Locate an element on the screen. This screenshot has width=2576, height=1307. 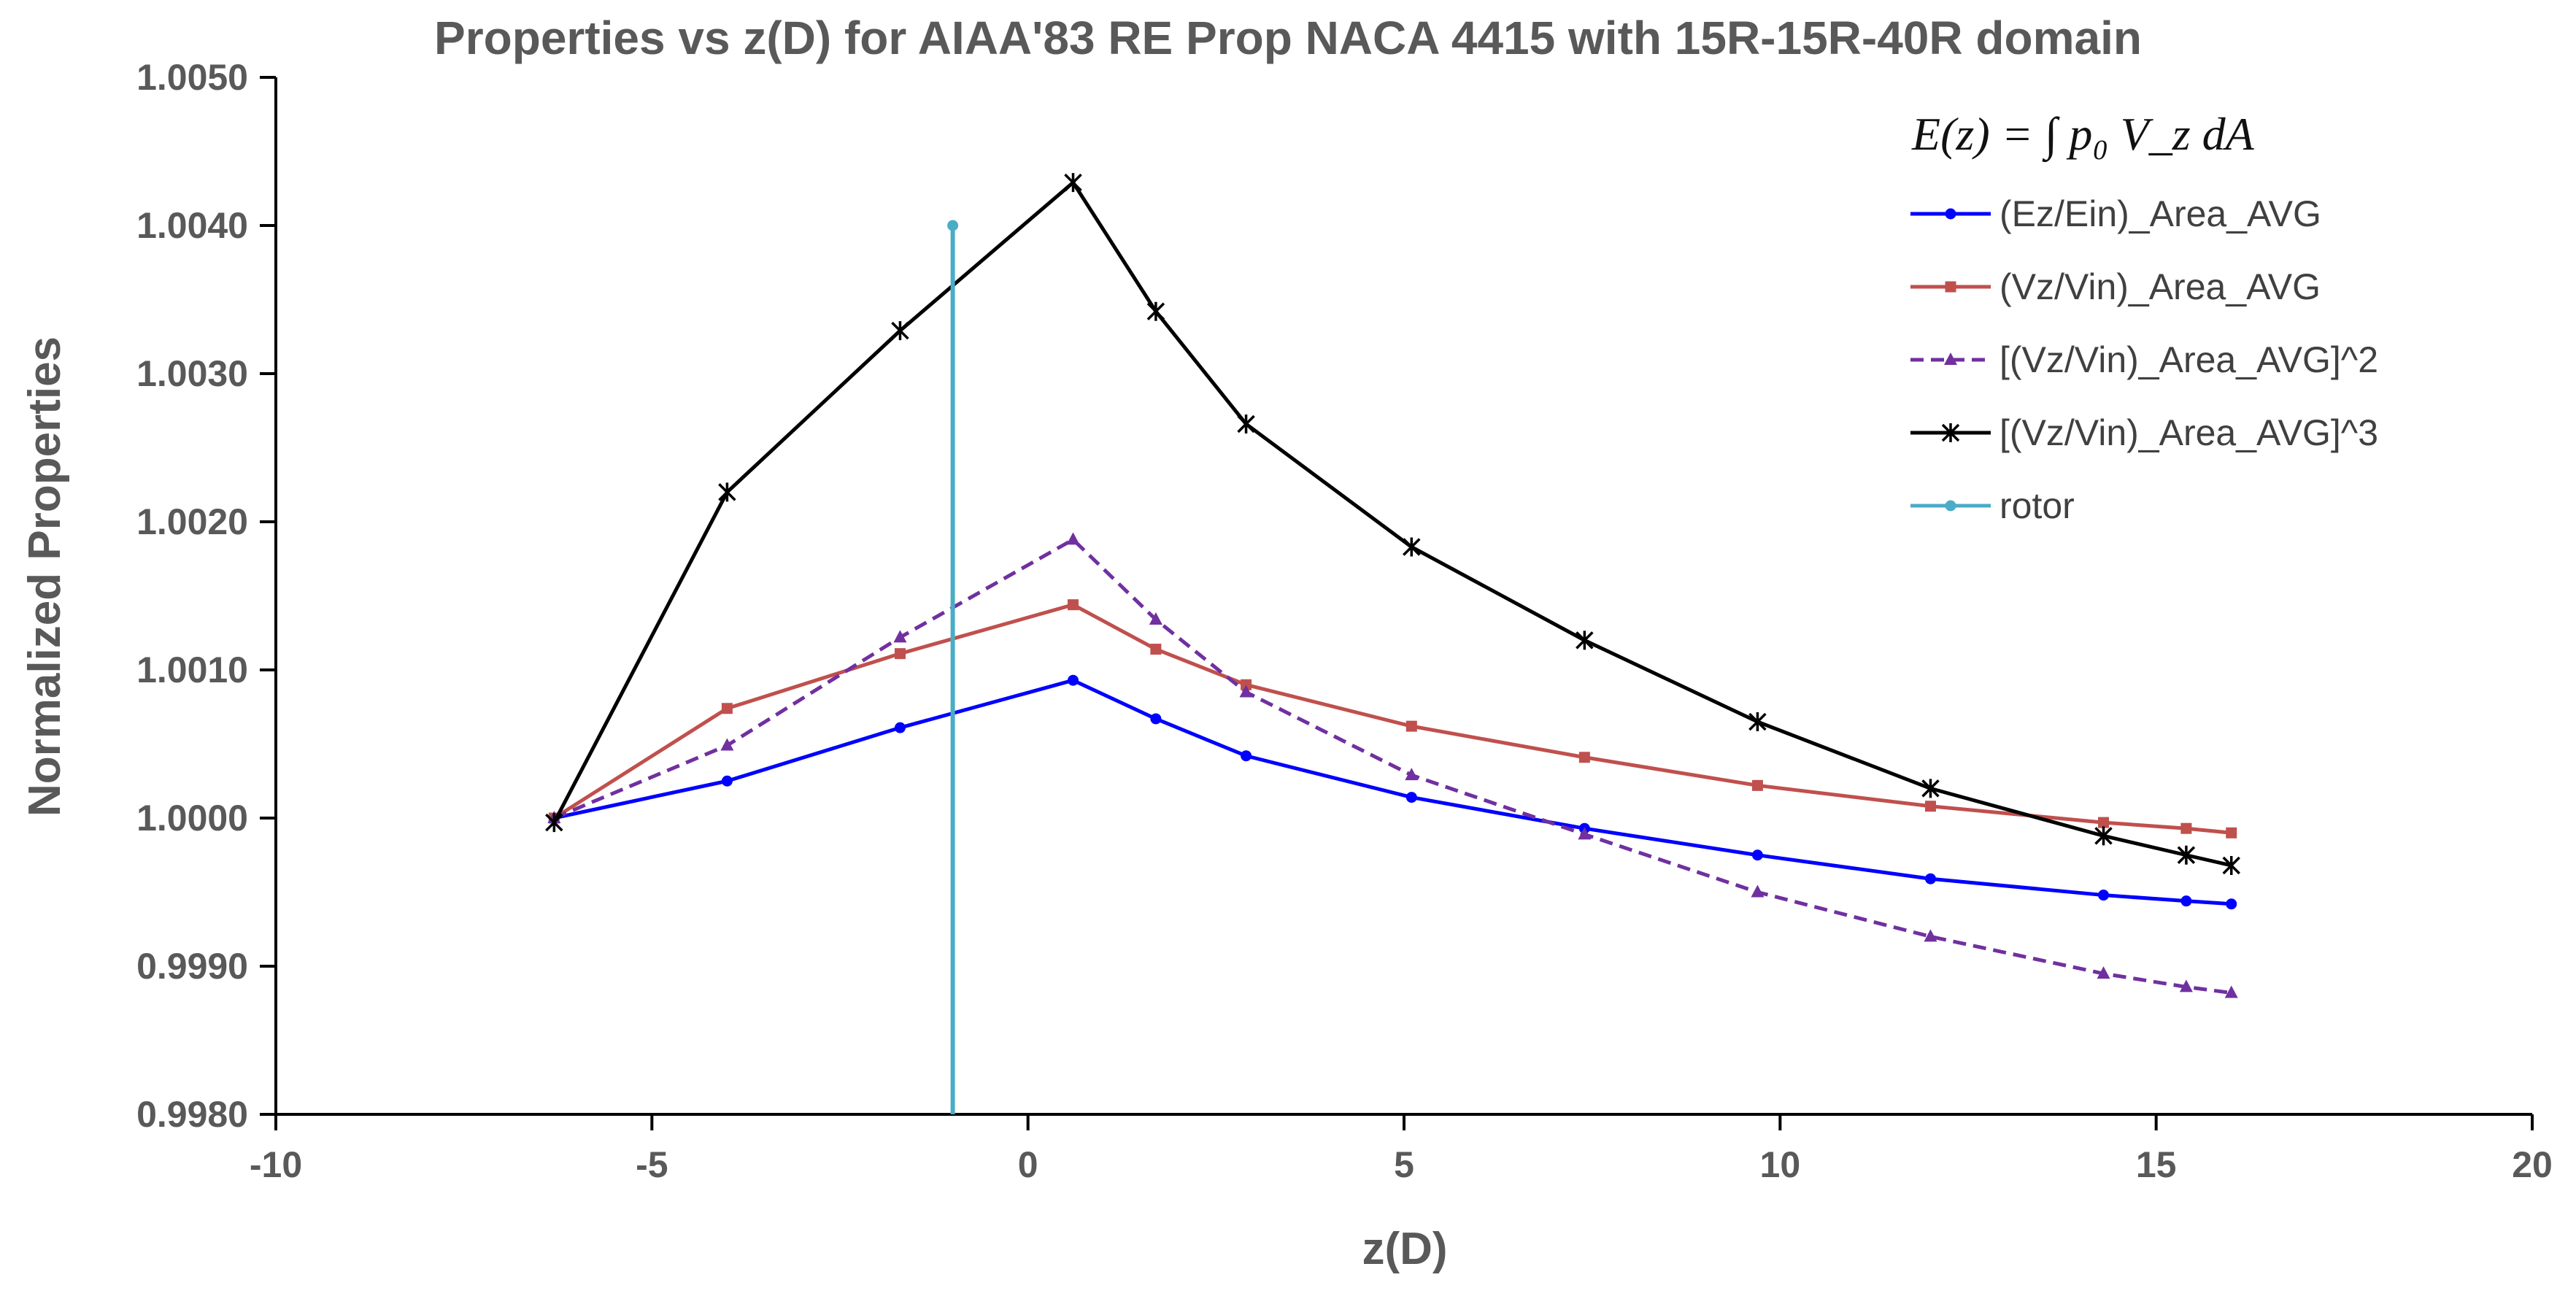
series-rotor-point is located at coordinates (953, 225).